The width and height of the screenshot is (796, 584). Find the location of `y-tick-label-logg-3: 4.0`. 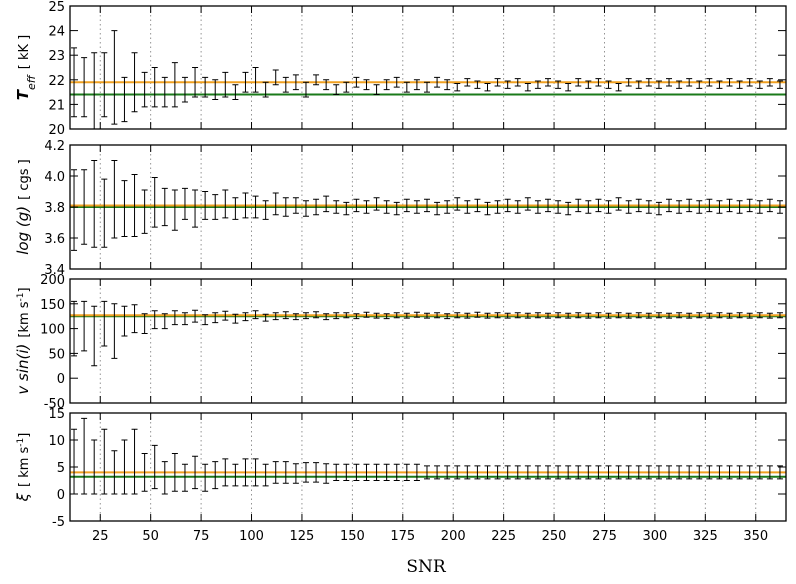

y-tick-label-logg-3: 4.0 is located at coordinates (54, 177).